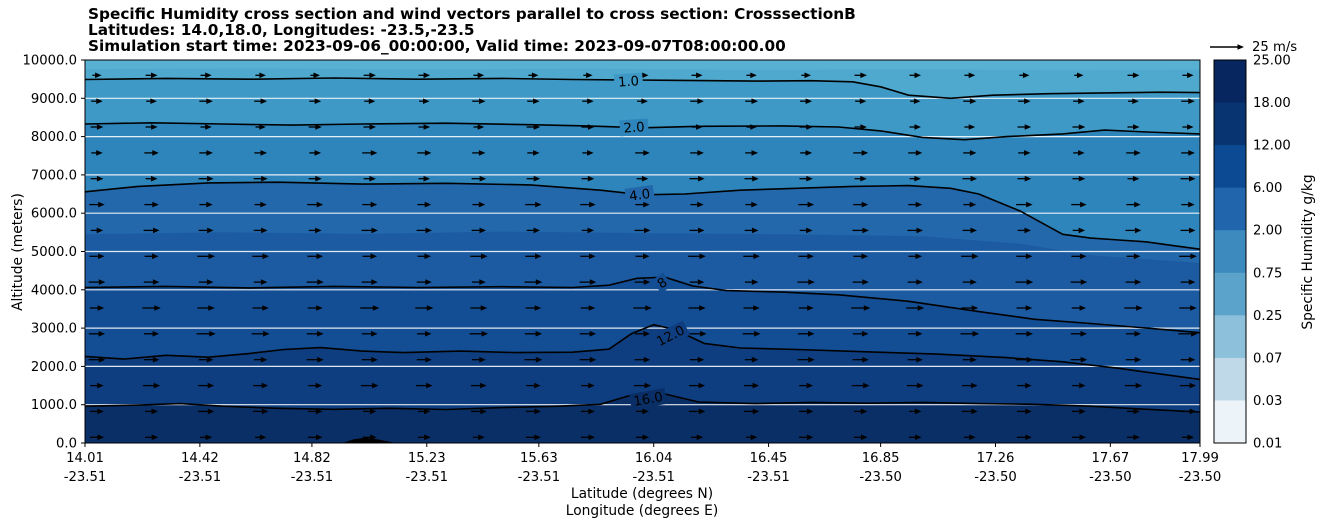 This screenshot has width=1326, height=526. What do you see at coordinates (996, 458) in the screenshot?
I see `x-tick-label-latitude: 17.26` at bounding box center [996, 458].